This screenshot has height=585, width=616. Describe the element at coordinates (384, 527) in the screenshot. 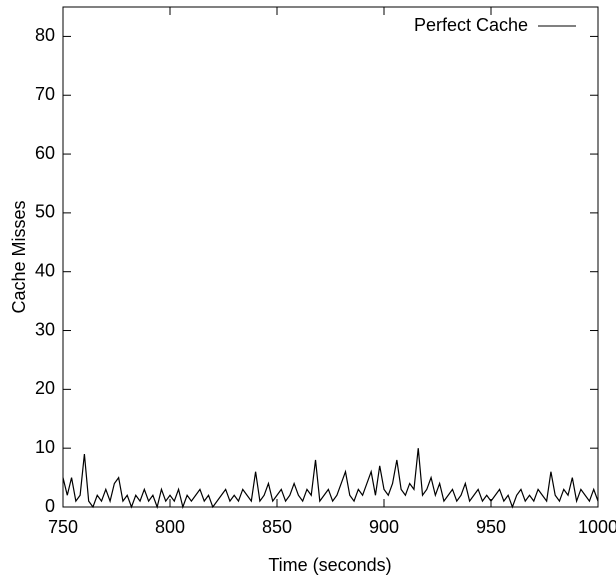

I see `x-tick-label: 900` at that location.